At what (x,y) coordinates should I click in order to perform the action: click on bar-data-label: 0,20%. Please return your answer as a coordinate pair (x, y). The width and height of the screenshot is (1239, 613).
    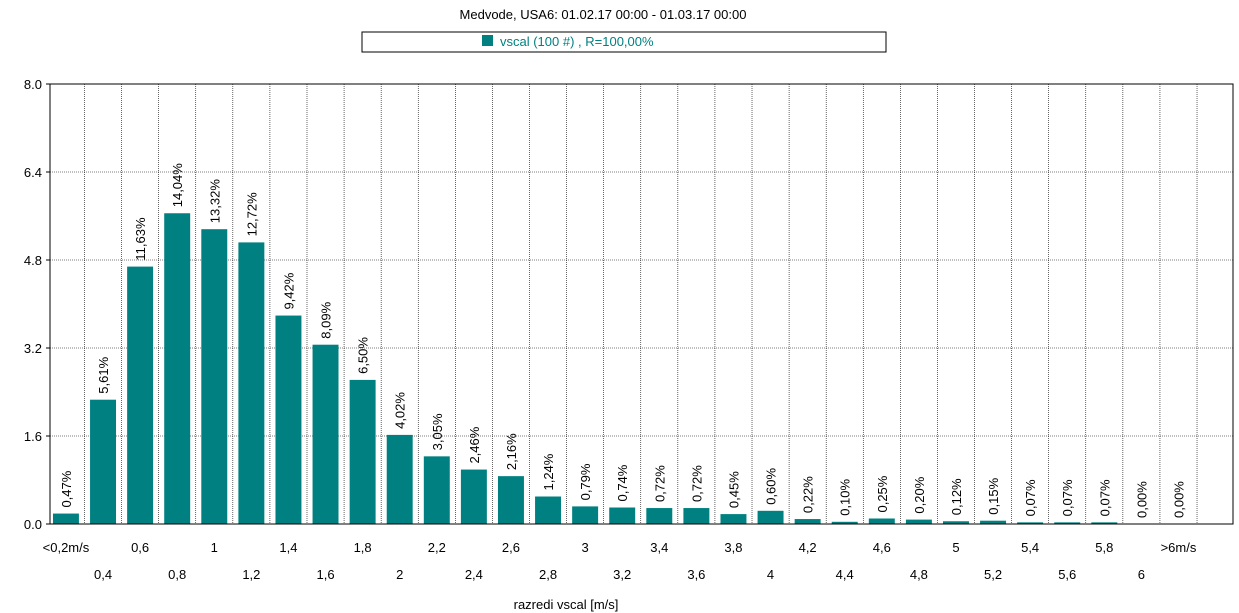
    Looking at the image, I should click on (919, 494).